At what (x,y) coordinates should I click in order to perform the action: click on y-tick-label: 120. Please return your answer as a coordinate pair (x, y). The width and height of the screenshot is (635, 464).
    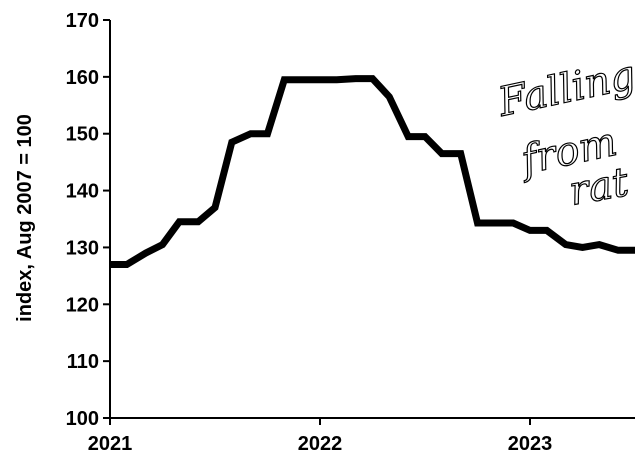
    Looking at the image, I should click on (82, 305).